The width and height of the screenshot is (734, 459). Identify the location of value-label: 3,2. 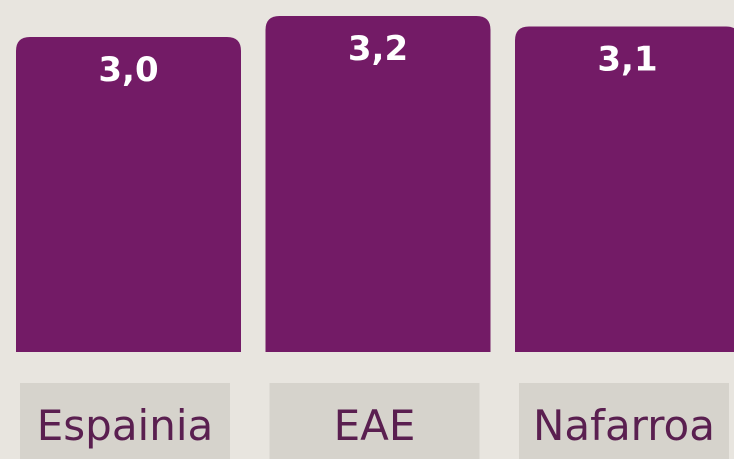
(378, 49).